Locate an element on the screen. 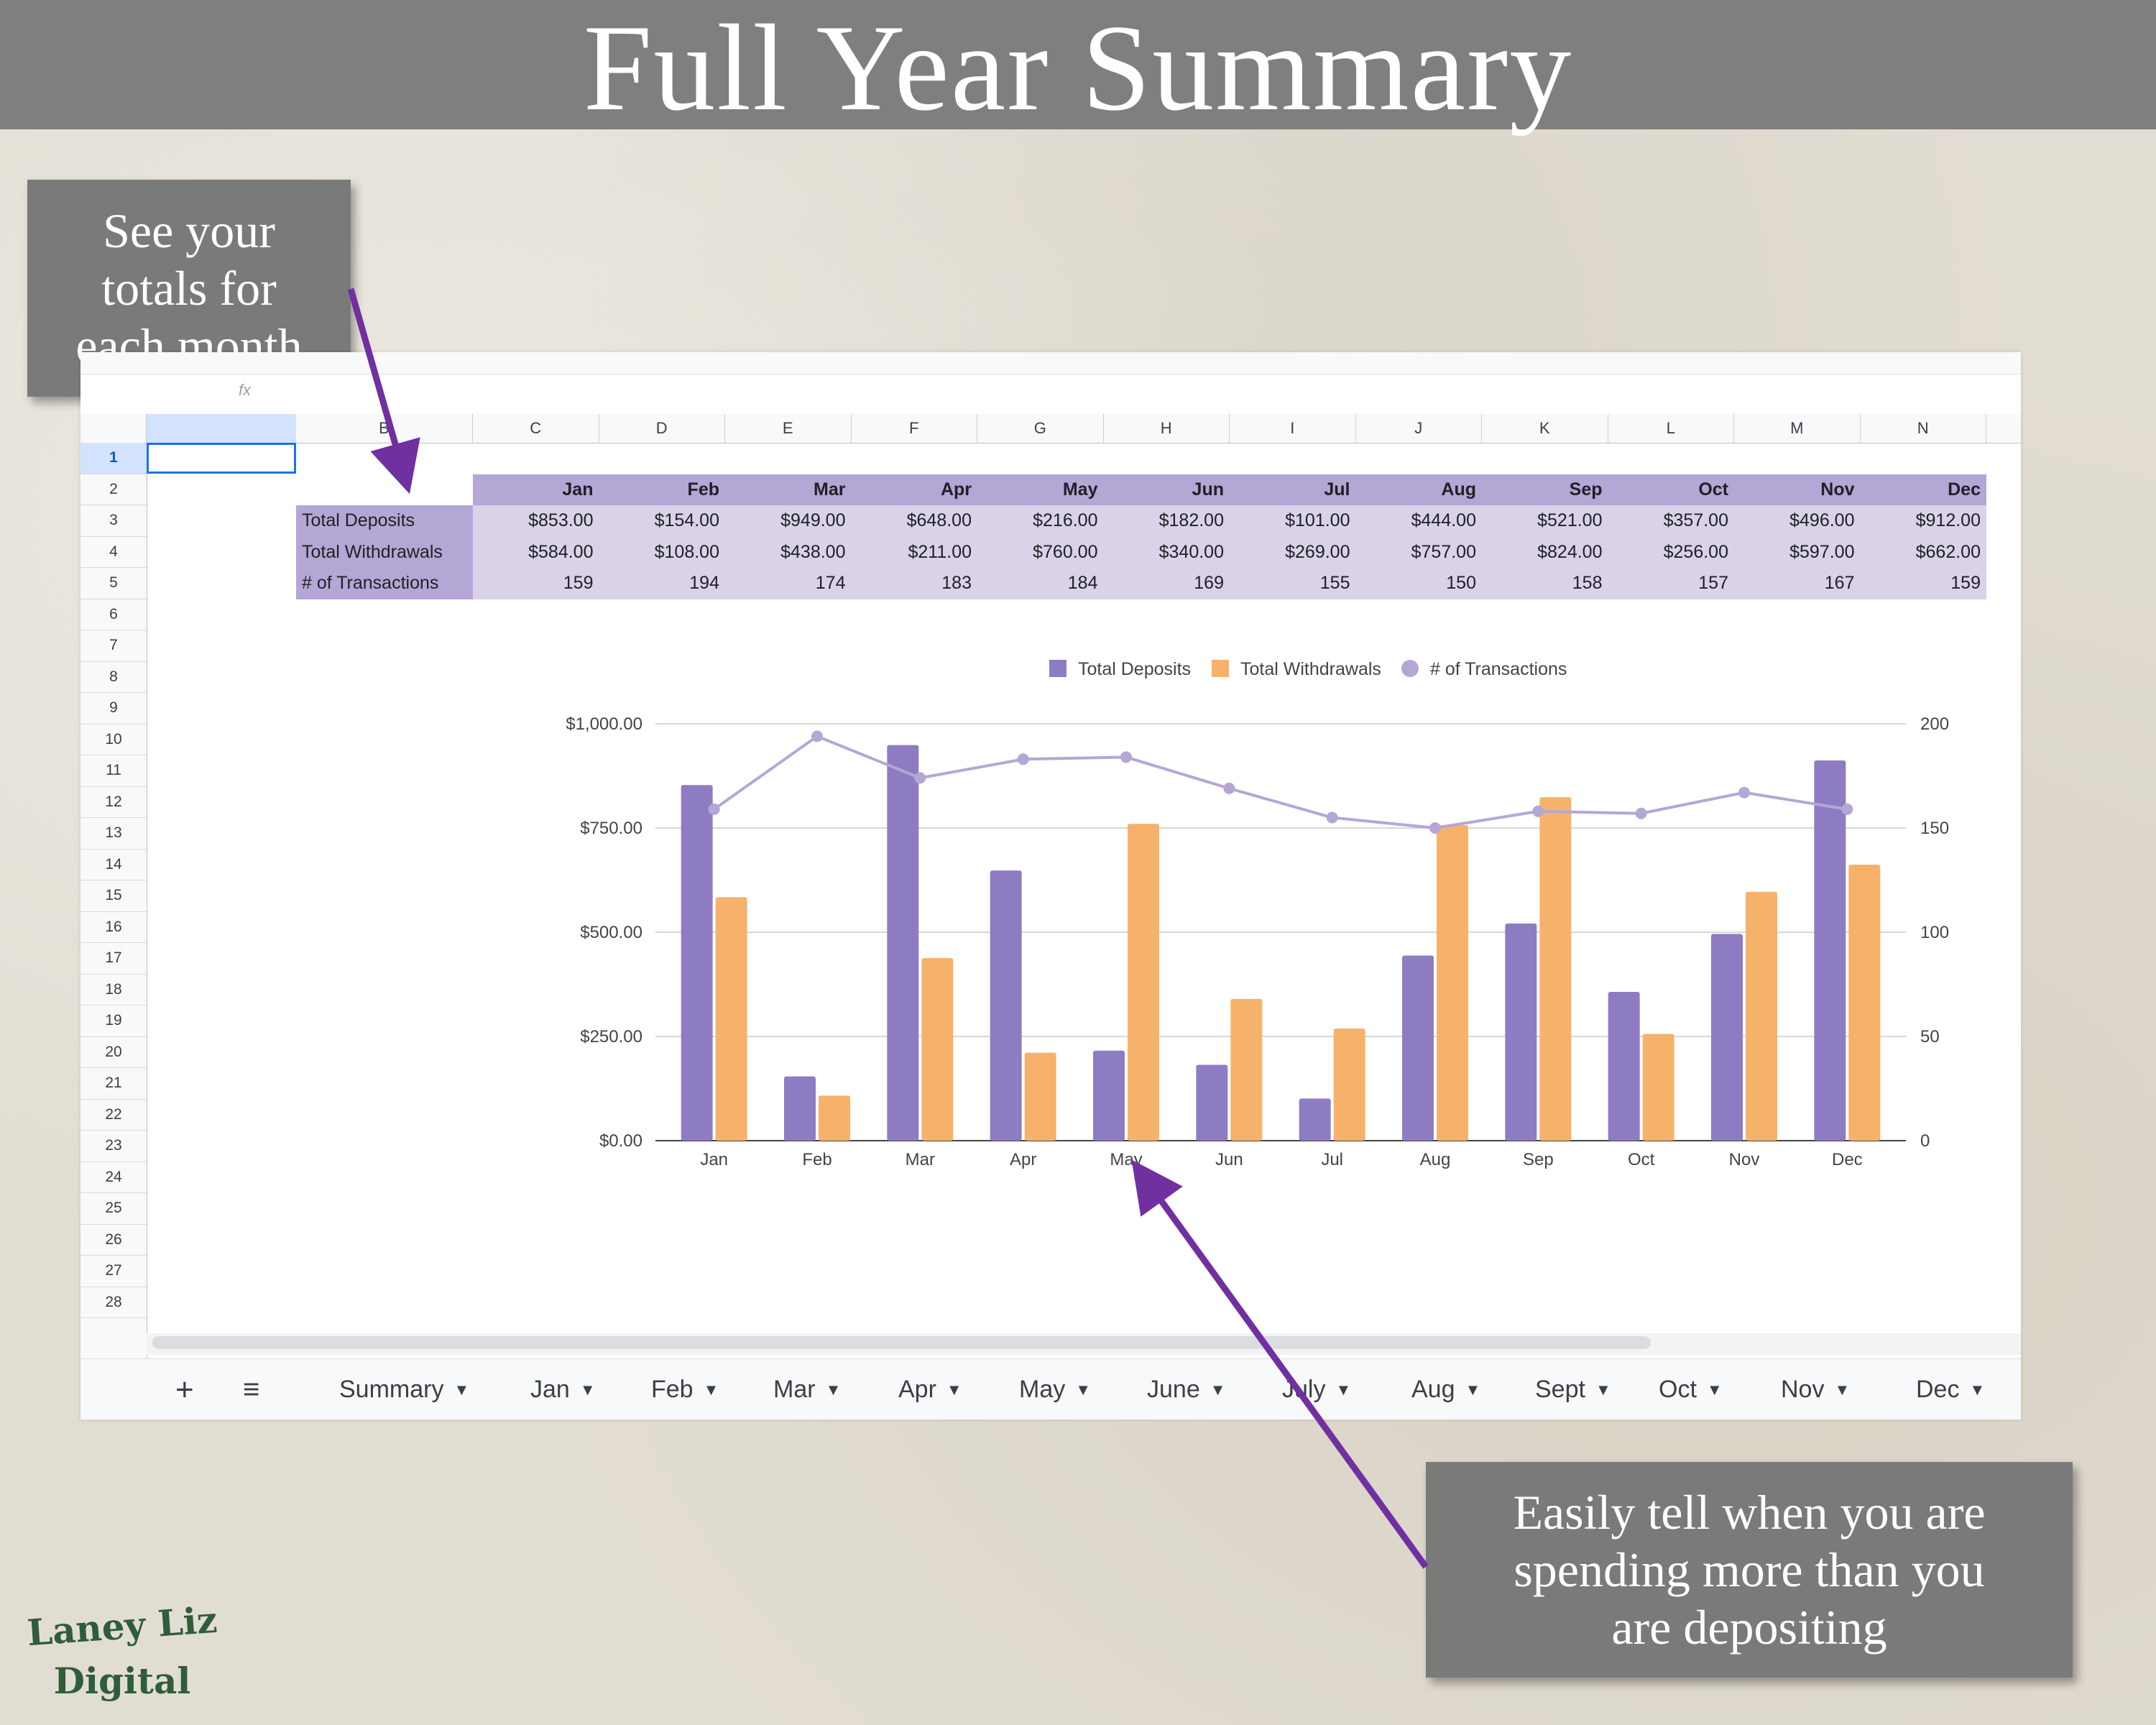  plus-icon: + is located at coordinates (184, 1389).